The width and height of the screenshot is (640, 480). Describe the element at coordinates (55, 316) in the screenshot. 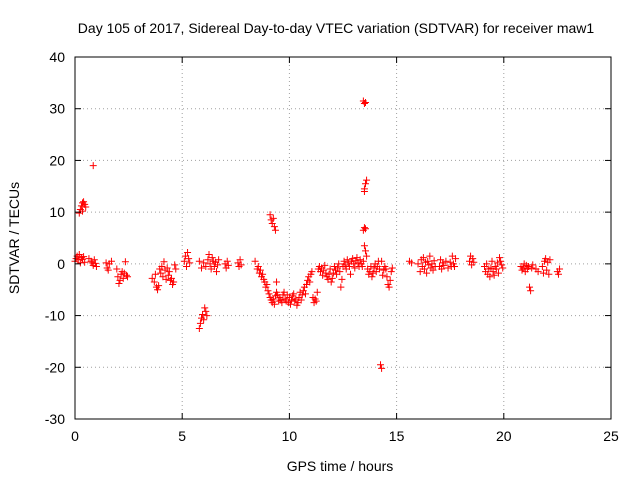

I see `y-tick-label: -10` at that location.